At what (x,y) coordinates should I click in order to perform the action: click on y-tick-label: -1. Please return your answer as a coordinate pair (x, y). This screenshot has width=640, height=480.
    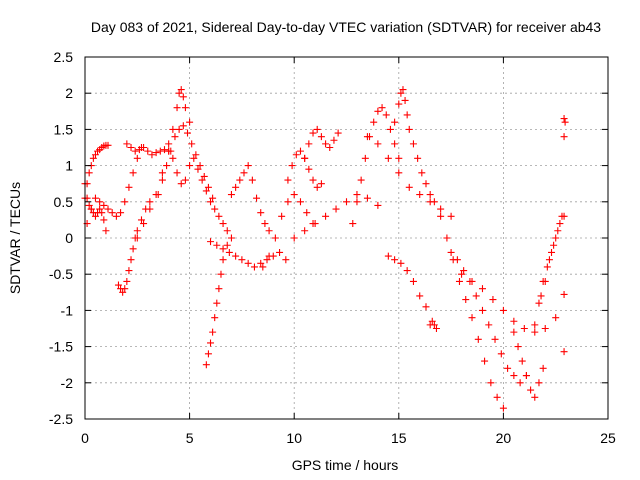
    Looking at the image, I should click on (67, 310).